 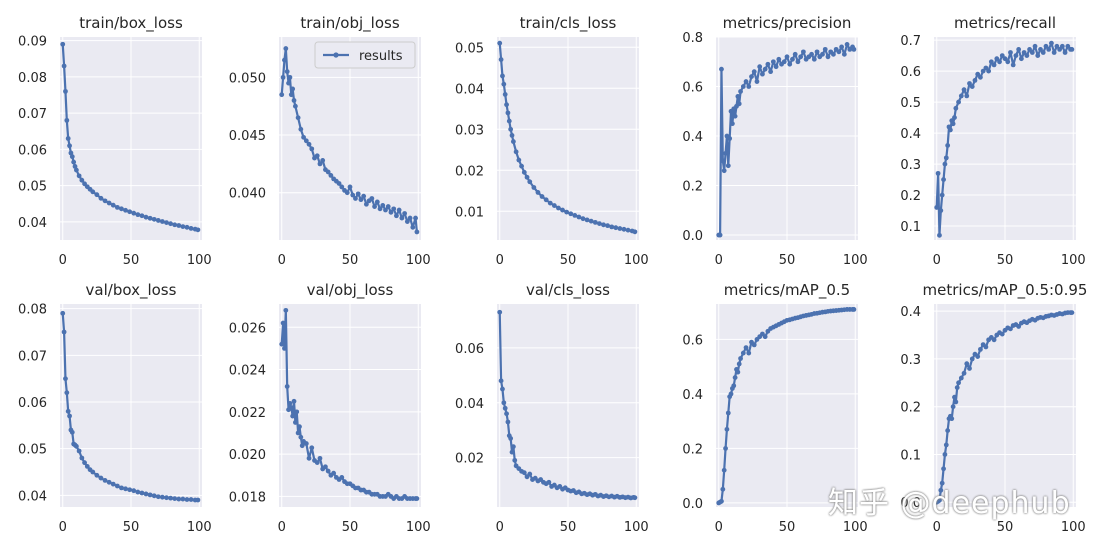 What do you see at coordinates (469, 130) in the screenshot?
I see `y-tick-label: 0.03` at bounding box center [469, 130].